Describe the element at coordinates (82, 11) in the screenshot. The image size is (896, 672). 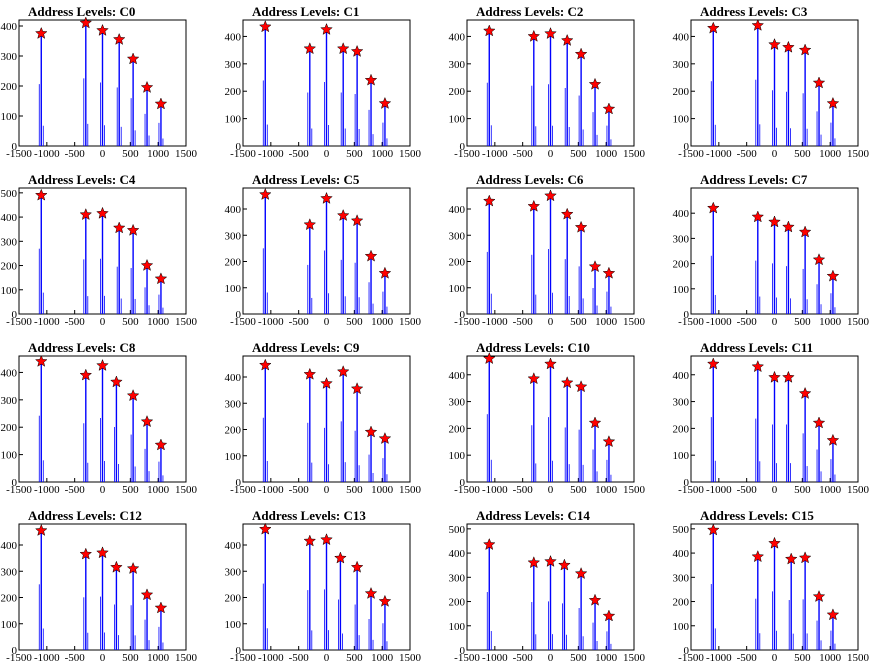
I see `chart-title: Address Levels: C0` at that location.